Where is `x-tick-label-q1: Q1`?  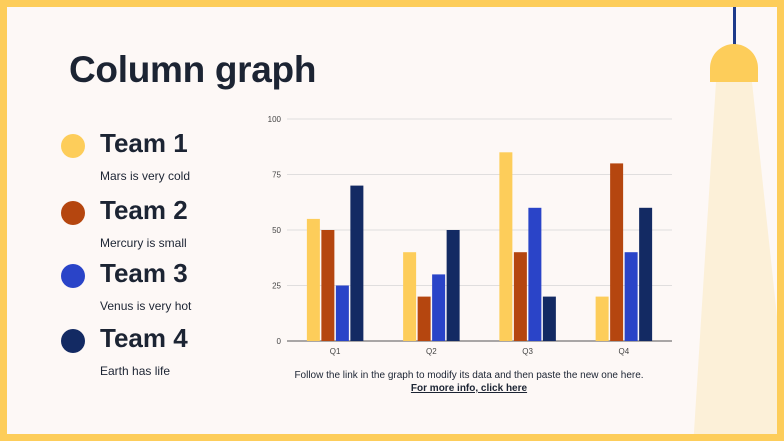
x-tick-label-q1: Q1 is located at coordinates (335, 351).